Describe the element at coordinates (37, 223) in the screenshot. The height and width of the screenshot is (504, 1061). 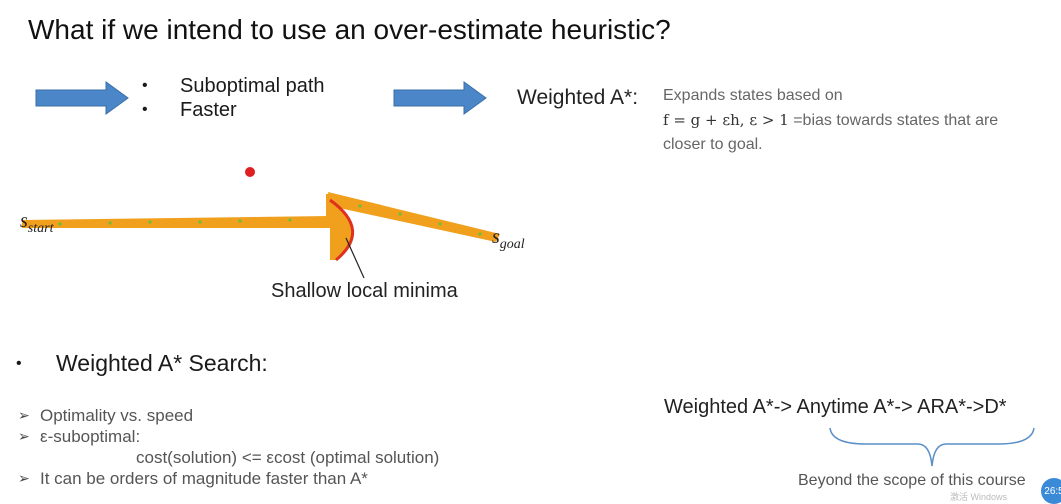
I see `start-state-label: sstart` at that location.